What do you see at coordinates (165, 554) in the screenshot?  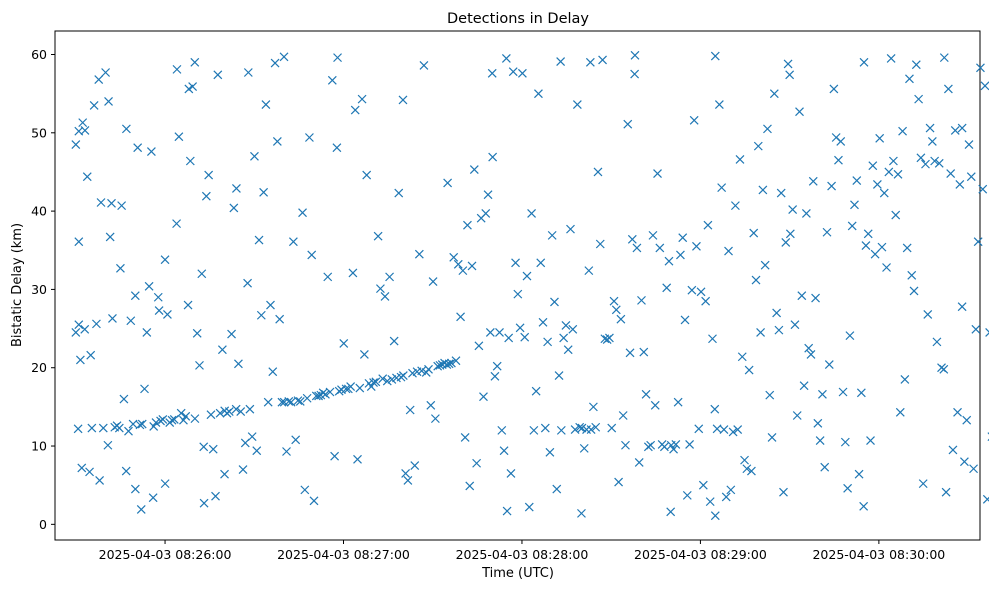 I see `x-tick-label: 2025-04-03 08:26:00` at bounding box center [165, 554].